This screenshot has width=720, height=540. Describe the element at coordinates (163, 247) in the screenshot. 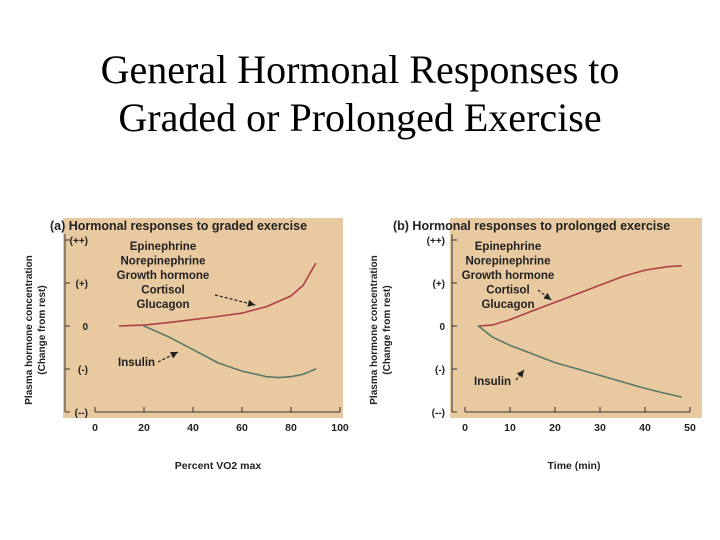

I see `rising-hormones-label-a: Epinephrine` at that location.